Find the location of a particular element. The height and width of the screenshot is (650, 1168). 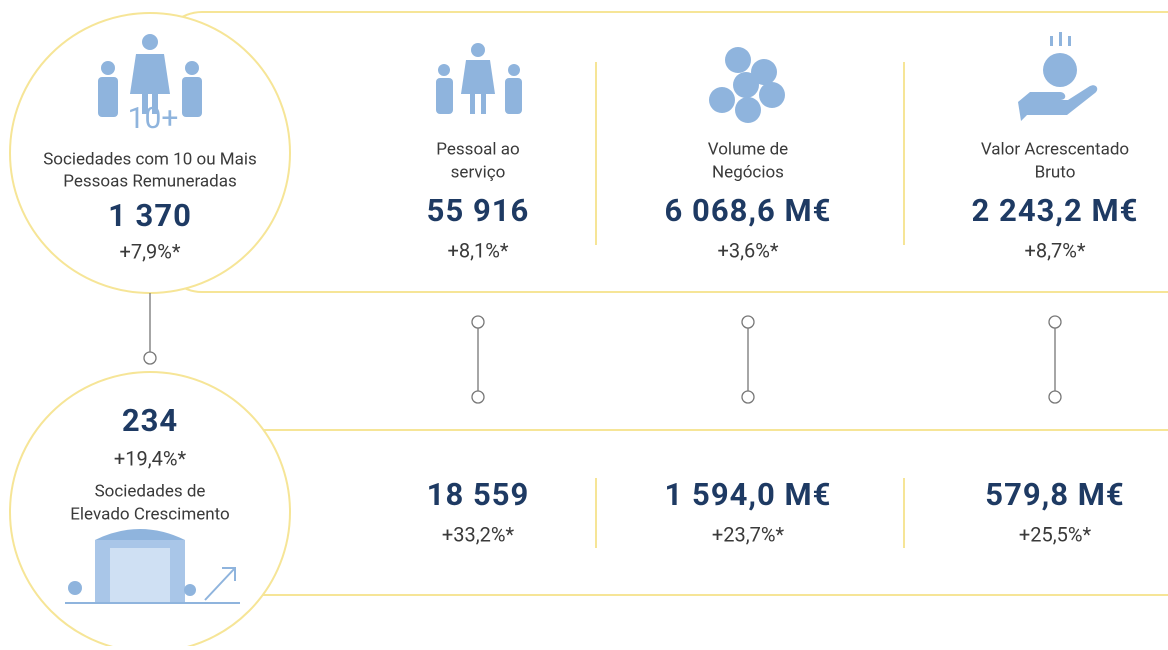

value: 55 916 is located at coordinates (478, 210).